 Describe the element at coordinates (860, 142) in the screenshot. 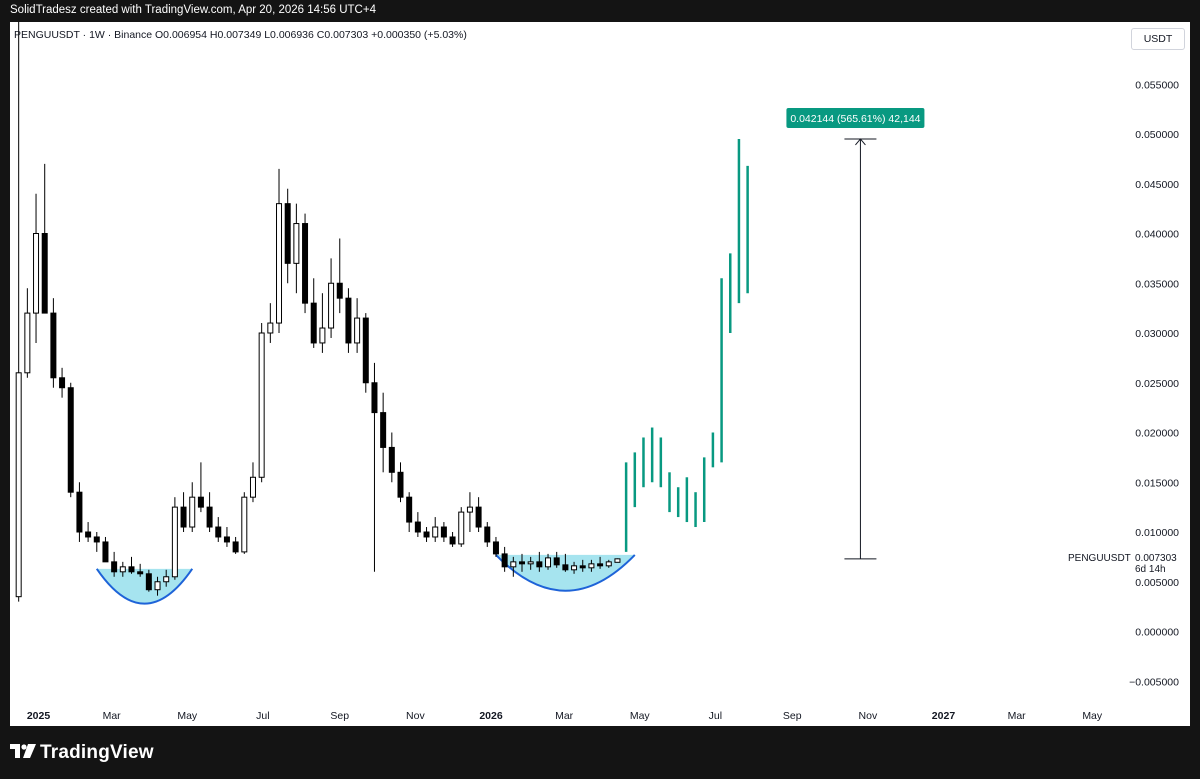

I see `measure-arrow-icon` at that location.